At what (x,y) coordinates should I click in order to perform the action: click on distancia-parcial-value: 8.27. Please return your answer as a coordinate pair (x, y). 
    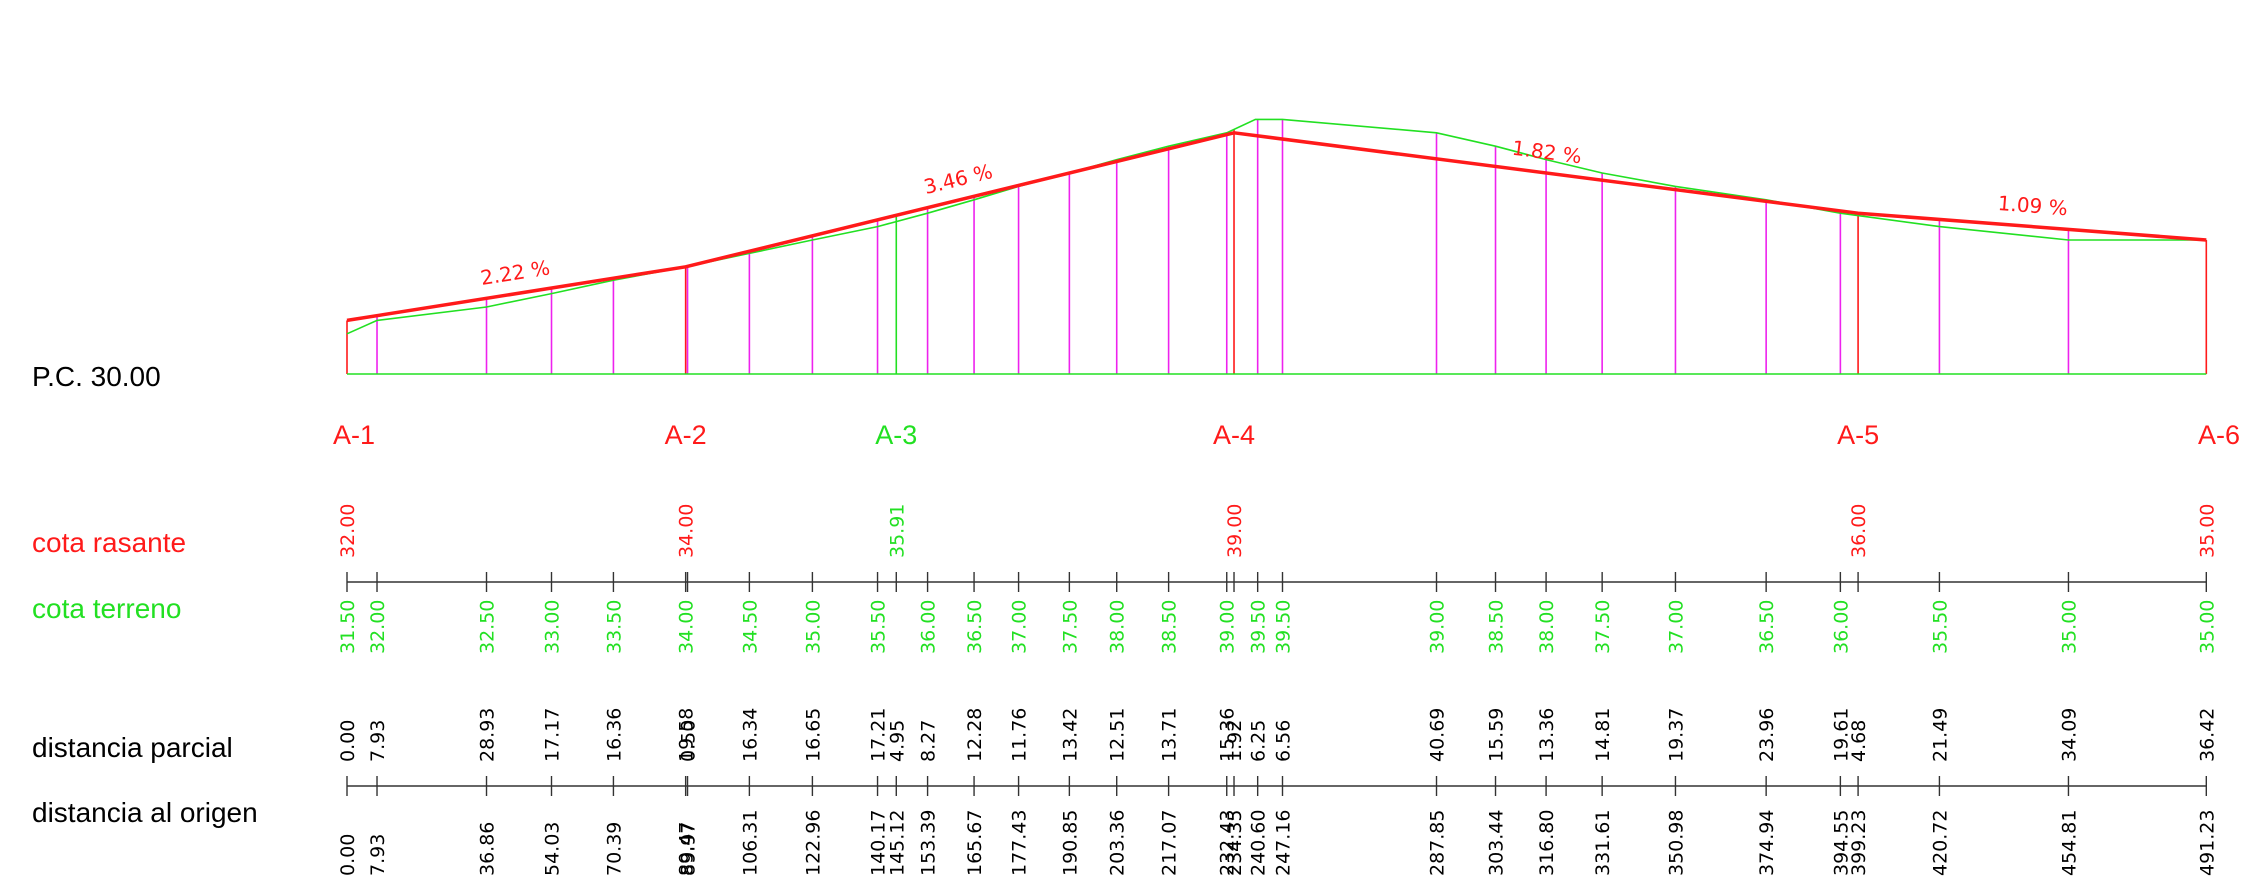
    Looking at the image, I should click on (929, 741).